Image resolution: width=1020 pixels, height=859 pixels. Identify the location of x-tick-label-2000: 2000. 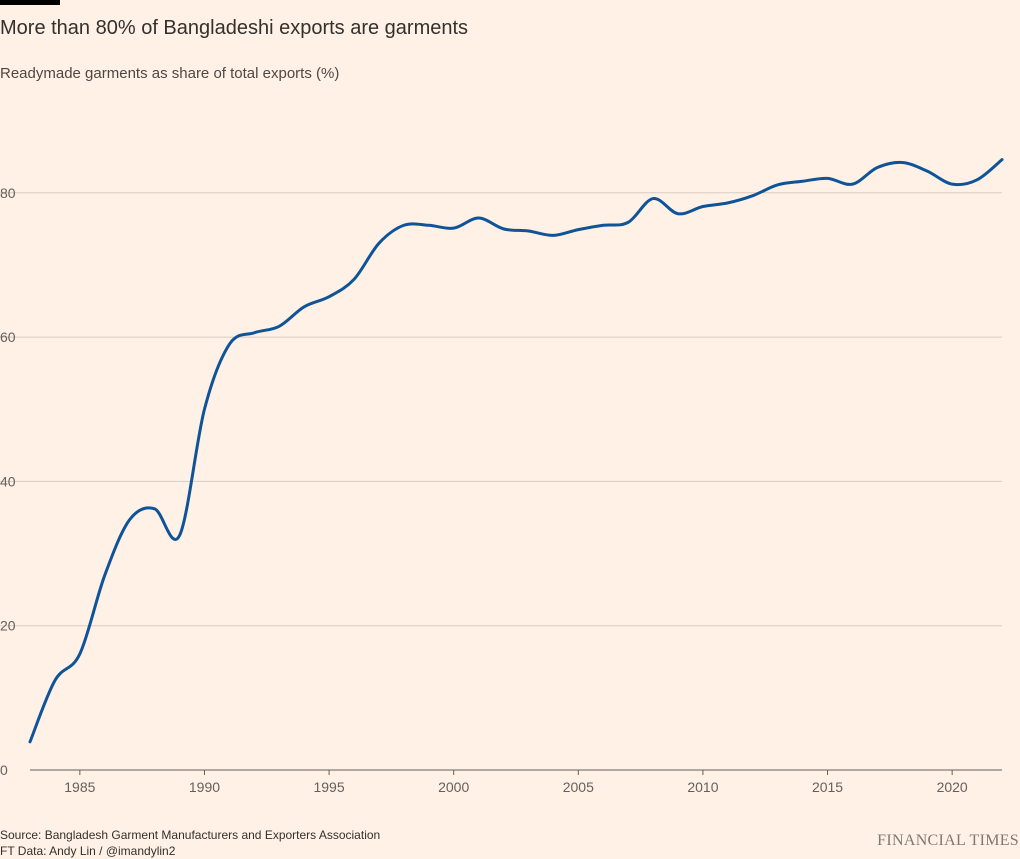
(453, 787).